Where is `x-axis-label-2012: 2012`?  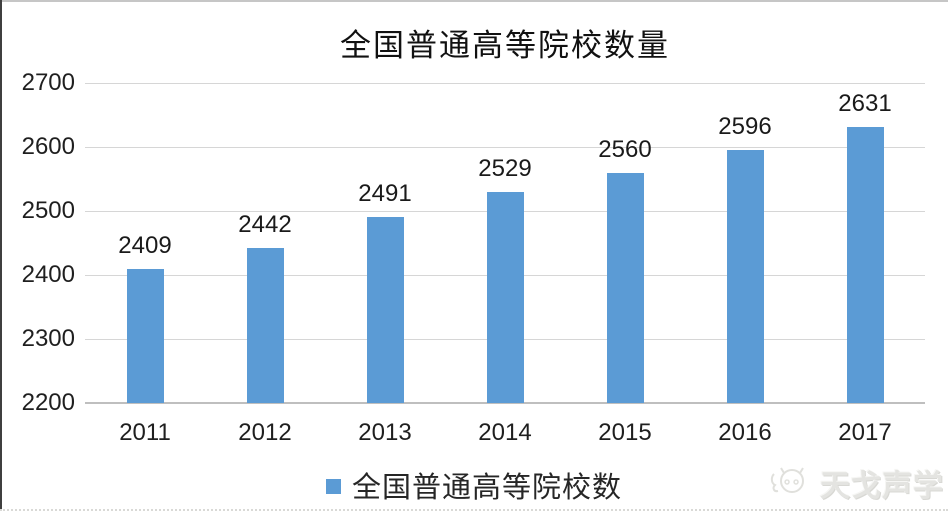 x-axis-label-2012: 2012 is located at coordinates (265, 432).